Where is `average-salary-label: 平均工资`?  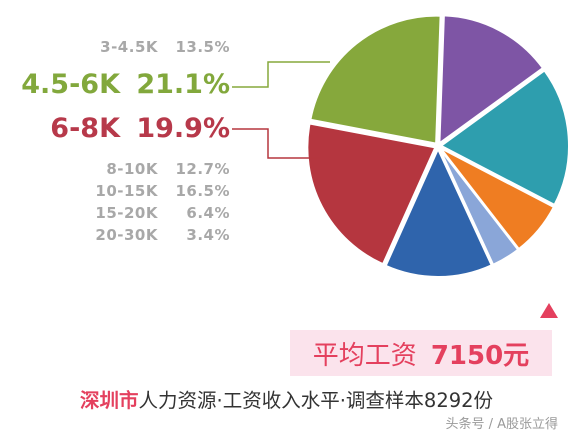
average-salary-label: 平均工资 is located at coordinates (364, 355).